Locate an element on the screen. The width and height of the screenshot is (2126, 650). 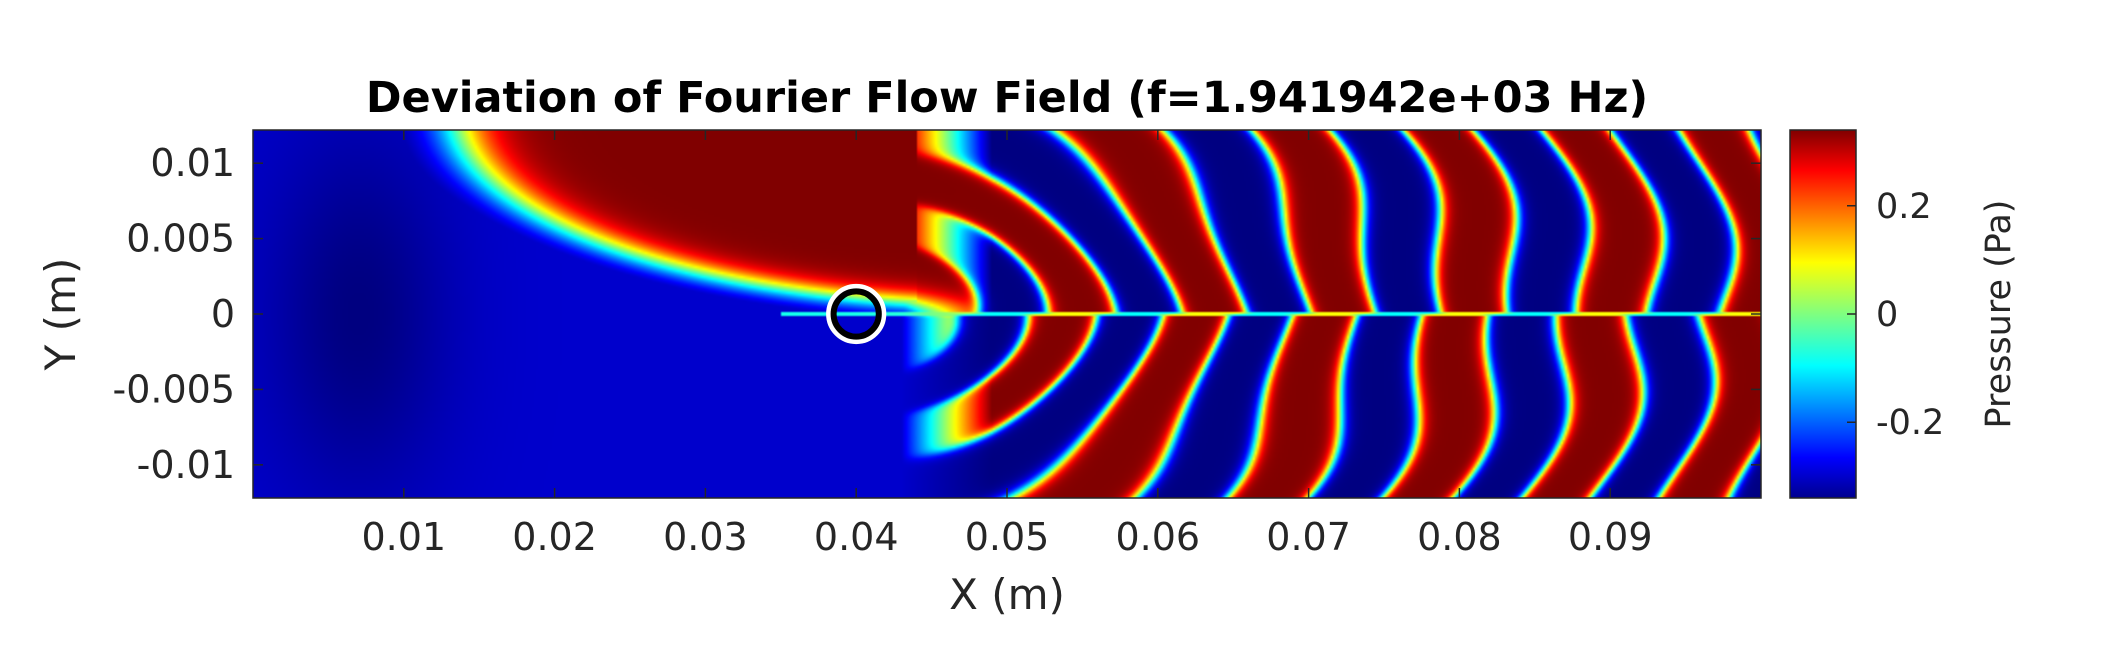
cylinder-body is located at coordinates (856, 314).